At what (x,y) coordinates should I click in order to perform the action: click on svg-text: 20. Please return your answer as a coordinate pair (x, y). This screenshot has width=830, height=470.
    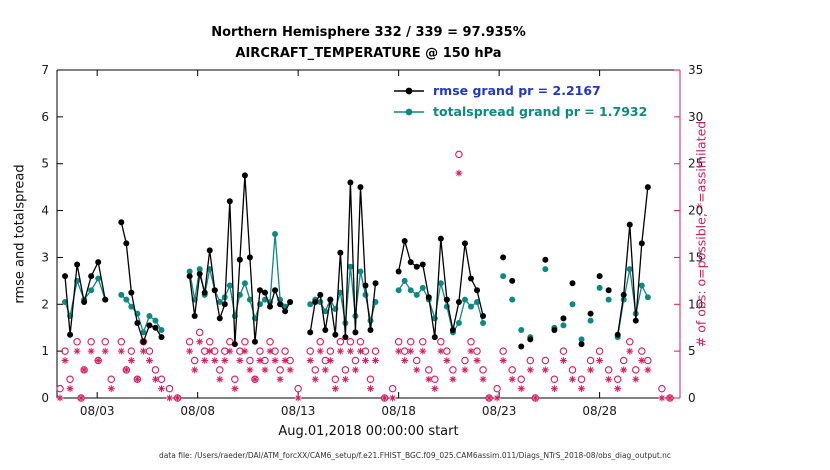
    Looking at the image, I should click on (695, 211).